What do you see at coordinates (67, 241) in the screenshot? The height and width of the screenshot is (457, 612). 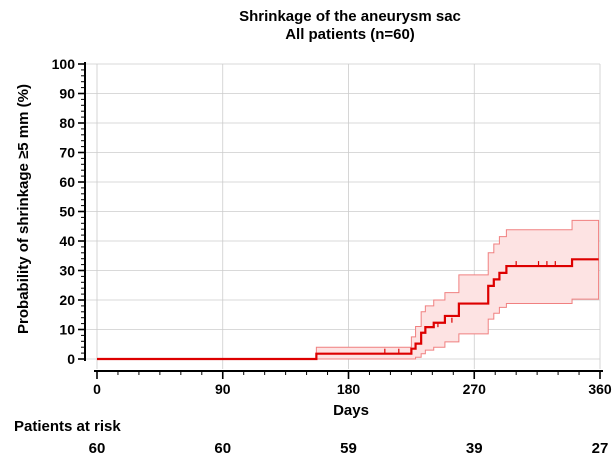 I see `y-tick-label: 40` at bounding box center [67, 241].